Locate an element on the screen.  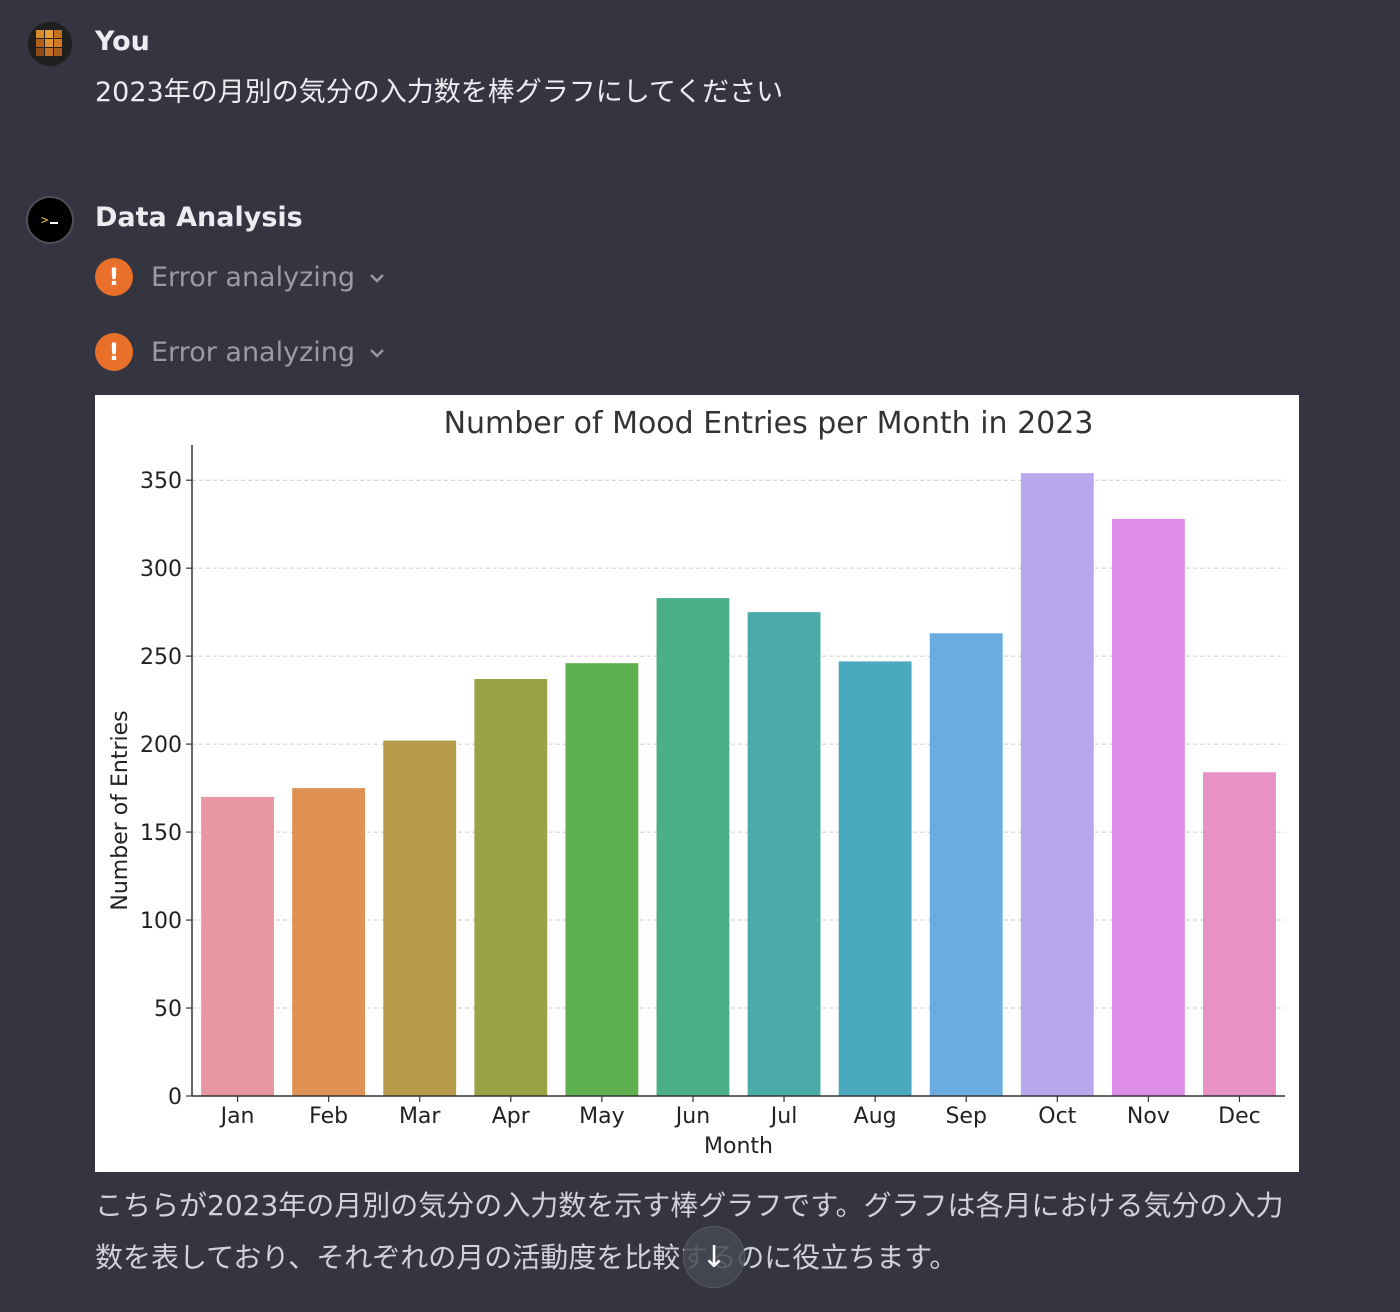
y-tick-label: 200 is located at coordinates (161, 745).